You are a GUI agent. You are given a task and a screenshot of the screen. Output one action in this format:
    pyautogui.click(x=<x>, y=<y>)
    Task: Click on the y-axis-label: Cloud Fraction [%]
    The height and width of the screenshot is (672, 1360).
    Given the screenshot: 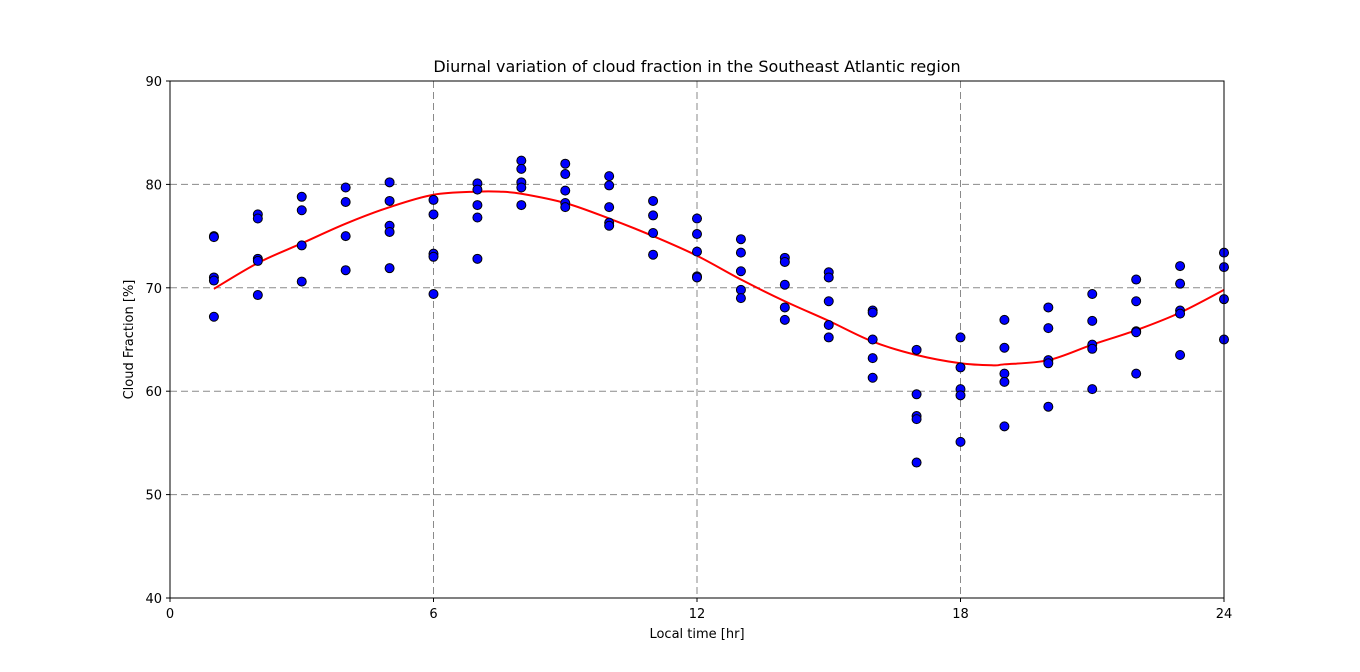 What is the action you would take?
    pyautogui.click(x=129, y=340)
    